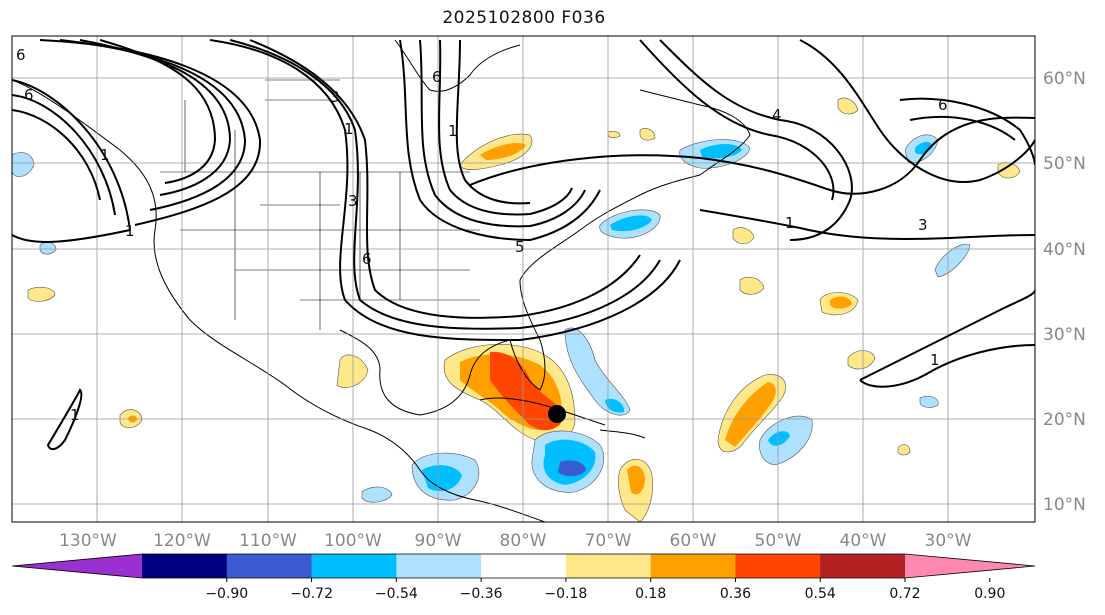  What do you see at coordinates (1064, 79) in the screenshot?
I see `lat-label: 60°N` at bounding box center [1064, 79].